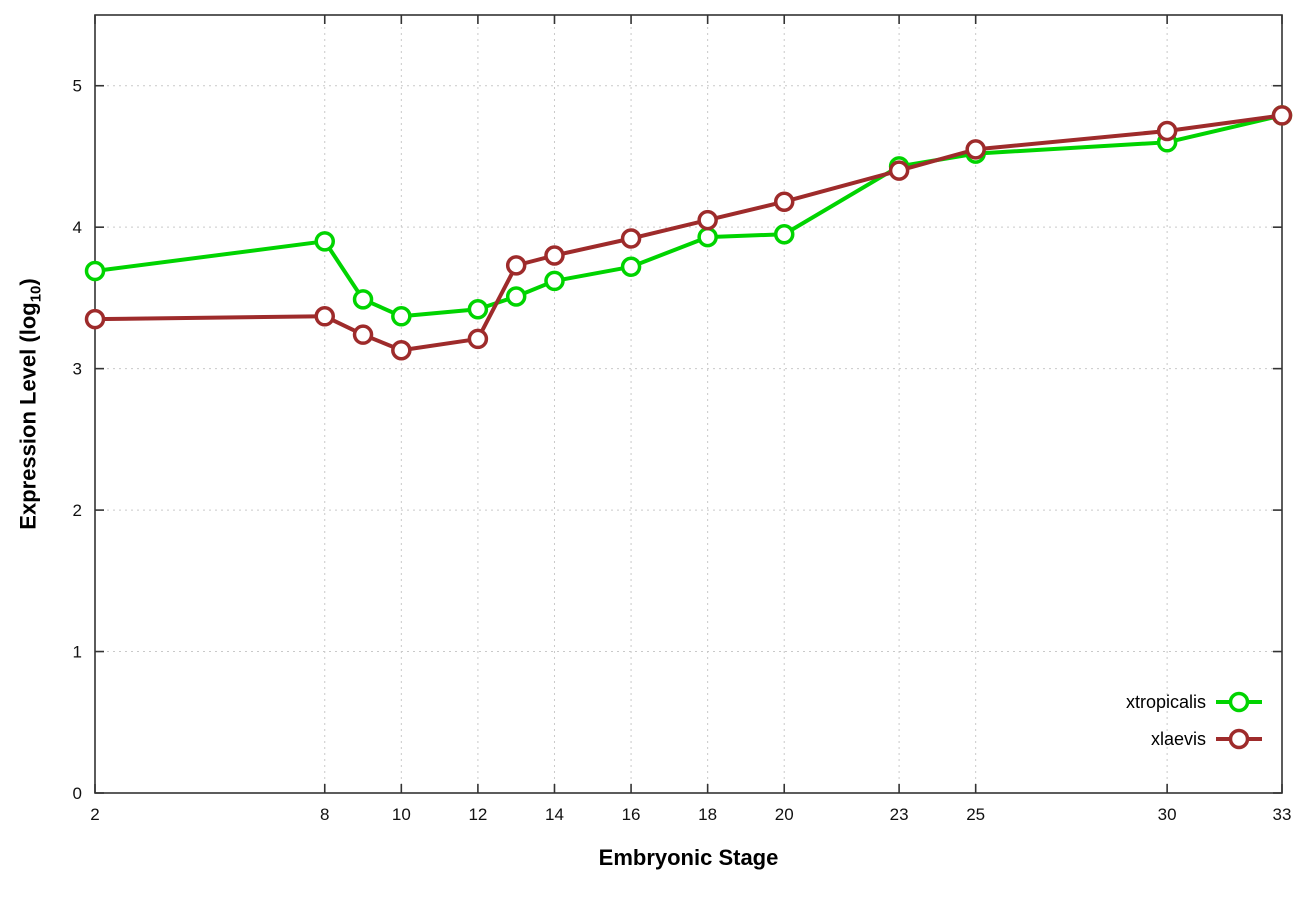 This screenshot has width=1296, height=907. What do you see at coordinates (707, 814) in the screenshot?
I see `x-tick-label: 18` at bounding box center [707, 814].